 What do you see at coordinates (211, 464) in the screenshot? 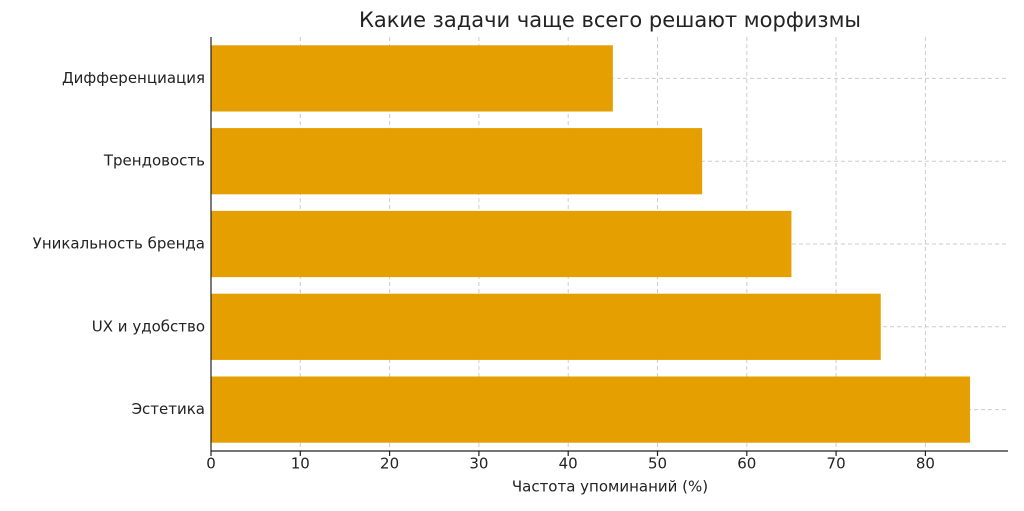
I see `x-tick-label: 0` at bounding box center [211, 464].